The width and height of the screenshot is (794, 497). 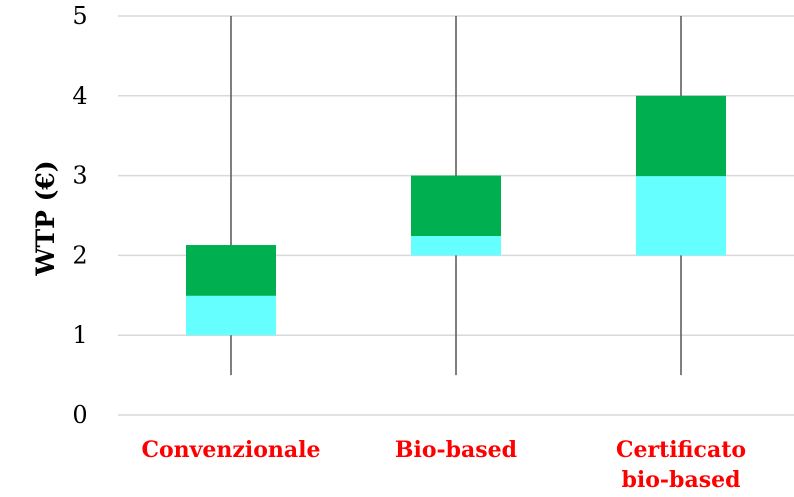 I want to click on category-label-2: Bio-based, so click(x=456, y=450).